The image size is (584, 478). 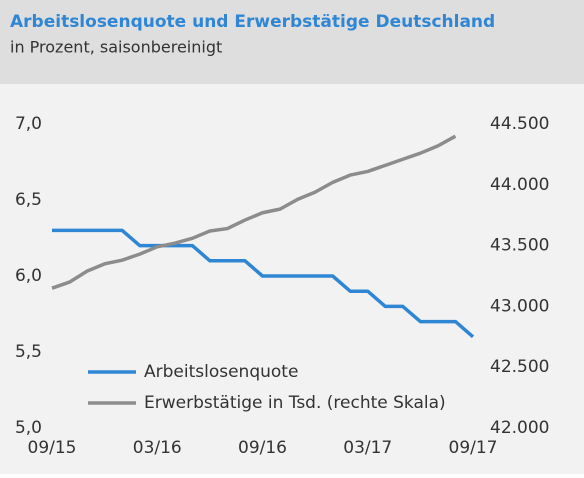 I want to click on y2-tick-label: 43.500, so click(x=519, y=246).